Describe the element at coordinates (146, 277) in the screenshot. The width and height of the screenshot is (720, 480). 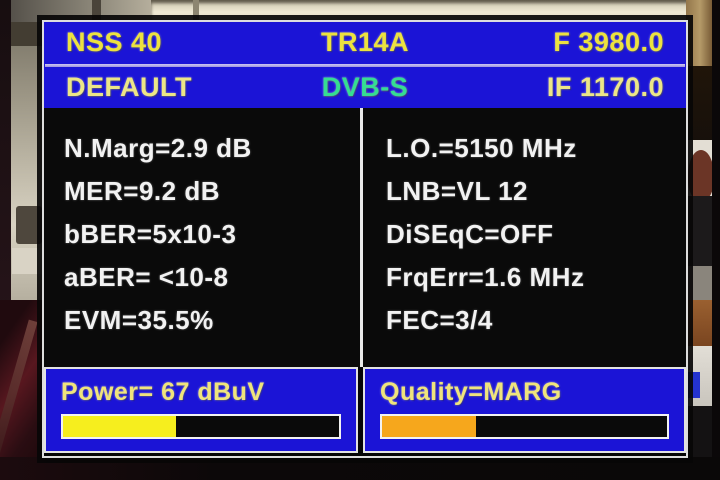
I see `metric-row-aber: aBER= <10-8` at that location.